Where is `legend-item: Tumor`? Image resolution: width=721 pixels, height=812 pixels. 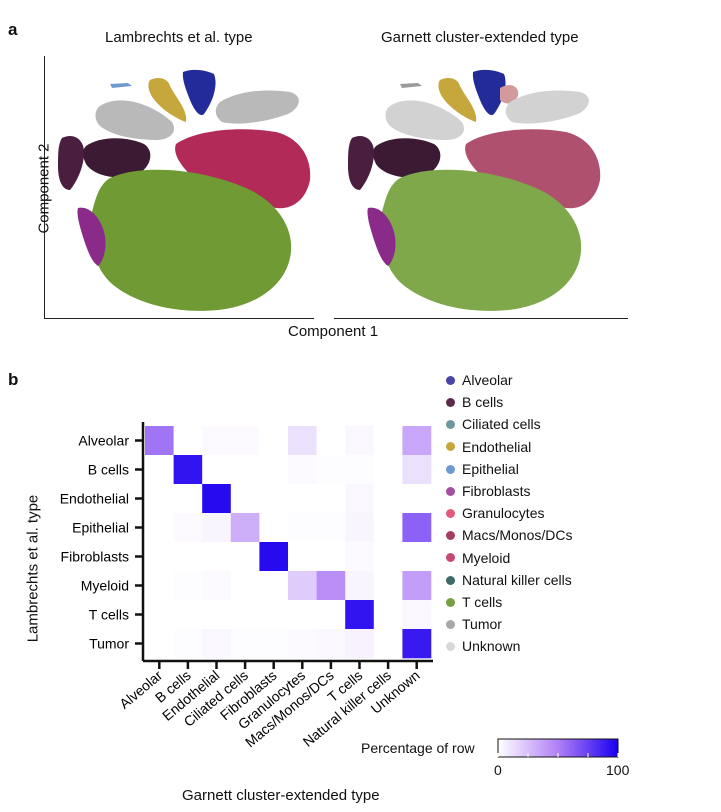 legend-item: Tumor is located at coordinates (474, 624).